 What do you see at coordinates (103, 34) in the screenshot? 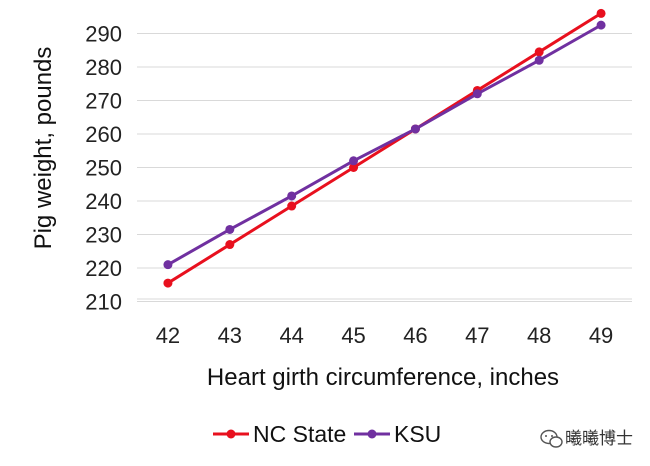
I see `y-tick-label: 290` at bounding box center [103, 34].